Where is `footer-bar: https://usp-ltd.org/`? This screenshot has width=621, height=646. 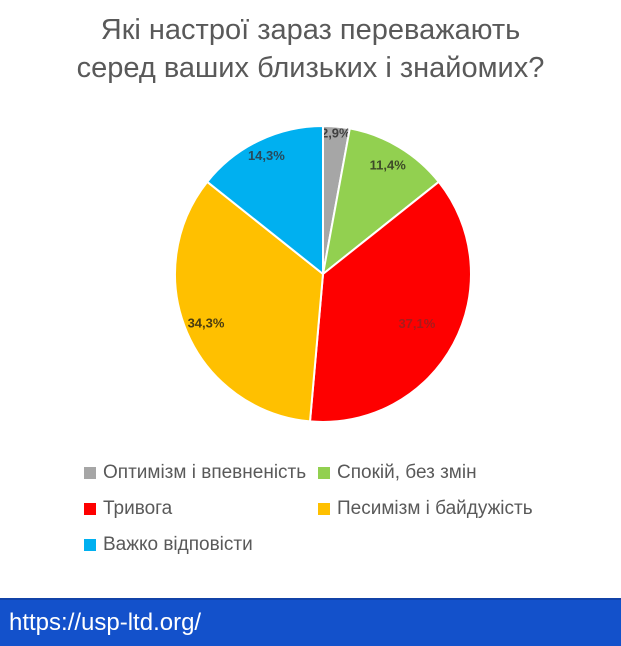
footer-bar: https://usp-ltd.org/ is located at coordinates (310, 622).